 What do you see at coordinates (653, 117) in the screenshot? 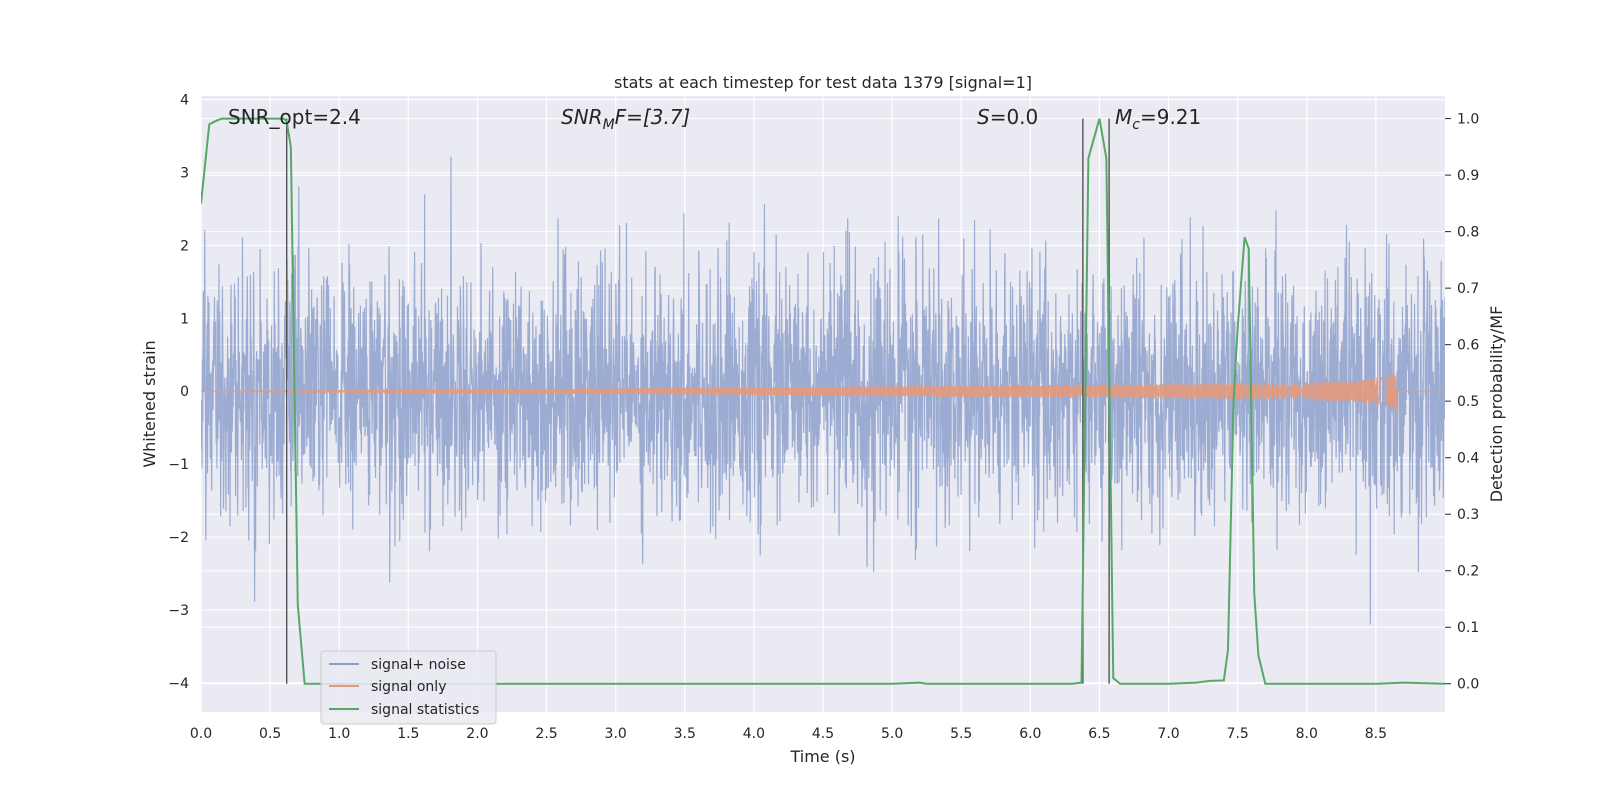
I see `annotation-snr-mf-rest: F=[3.7]` at bounding box center [653, 117].